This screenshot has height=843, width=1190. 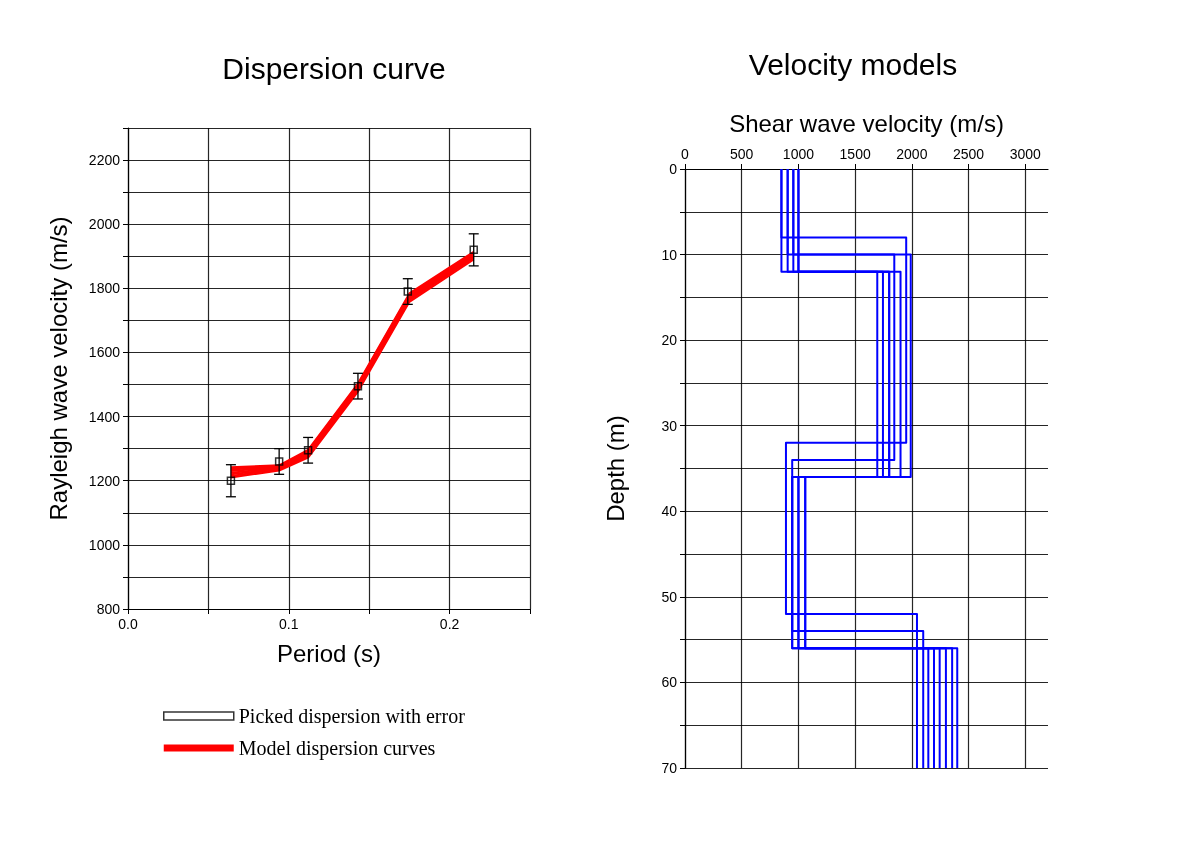 What do you see at coordinates (969, 154) in the screenshot?
I see `x-tick-label: 2500` at bounding box center [969, 154].